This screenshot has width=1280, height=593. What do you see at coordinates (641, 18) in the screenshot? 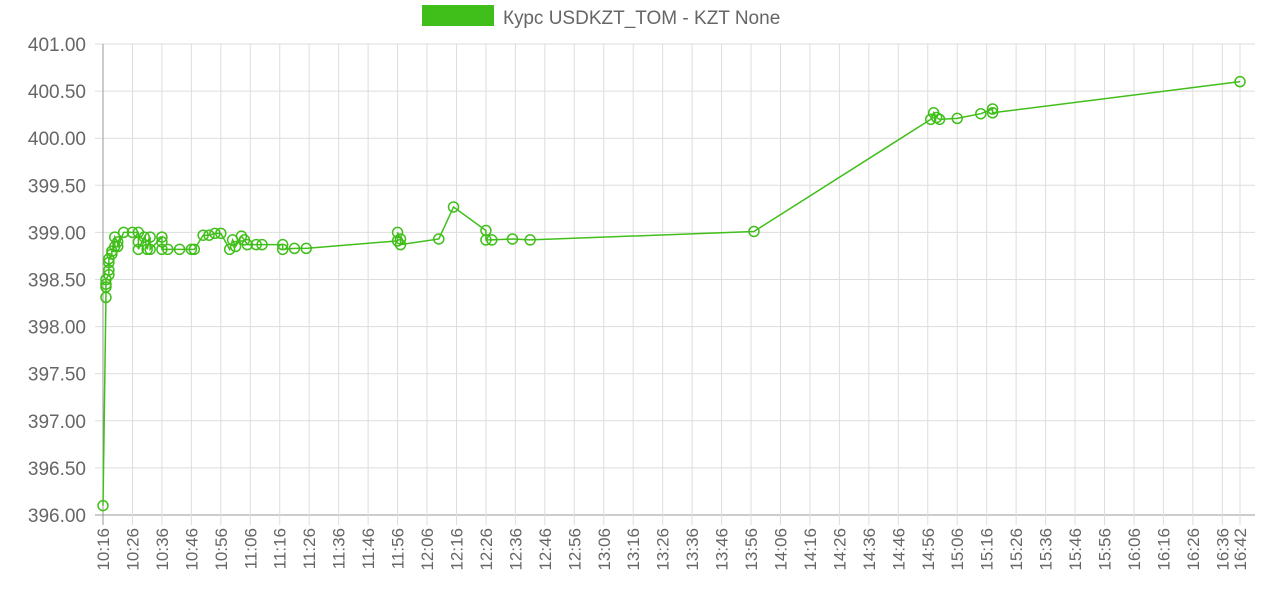
I see `legend-label: Курс USDKZT_TOM - KZT None` at bounding box center [641, 18].